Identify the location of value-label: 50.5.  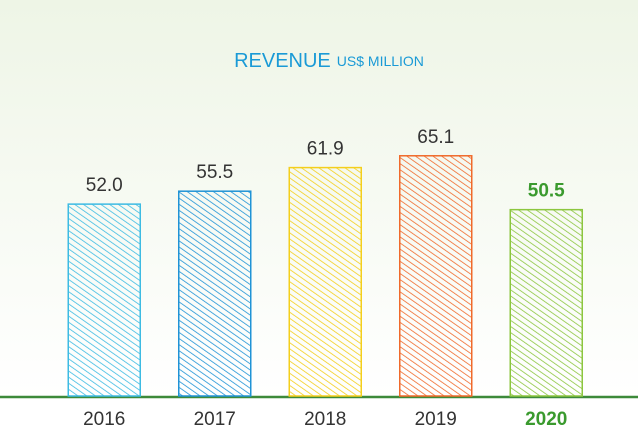
(546, 191).